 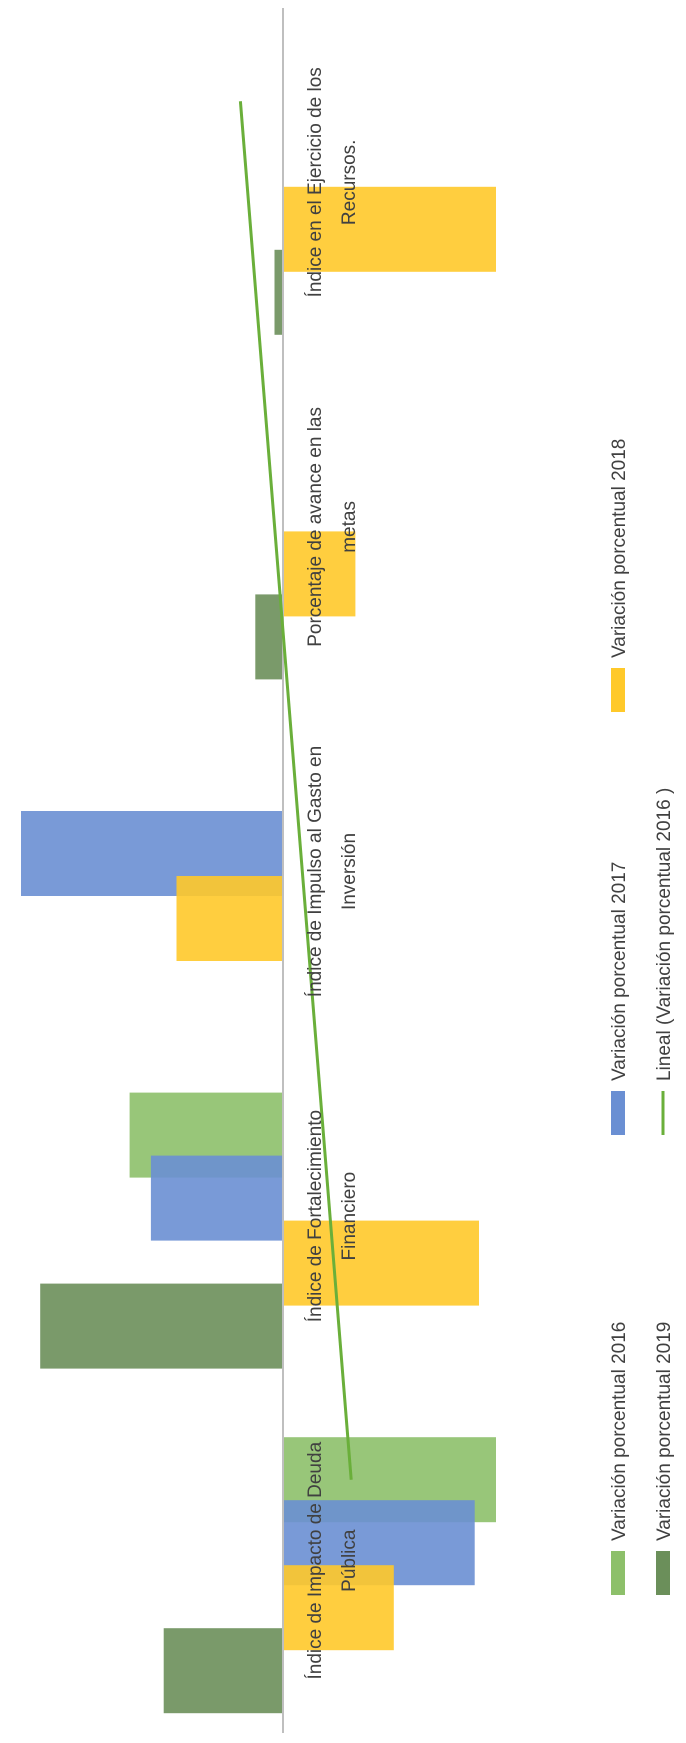 I want to click on category-label-3: Índice de Impulso al Gasto en Inversión, so click(x=332, y=871).